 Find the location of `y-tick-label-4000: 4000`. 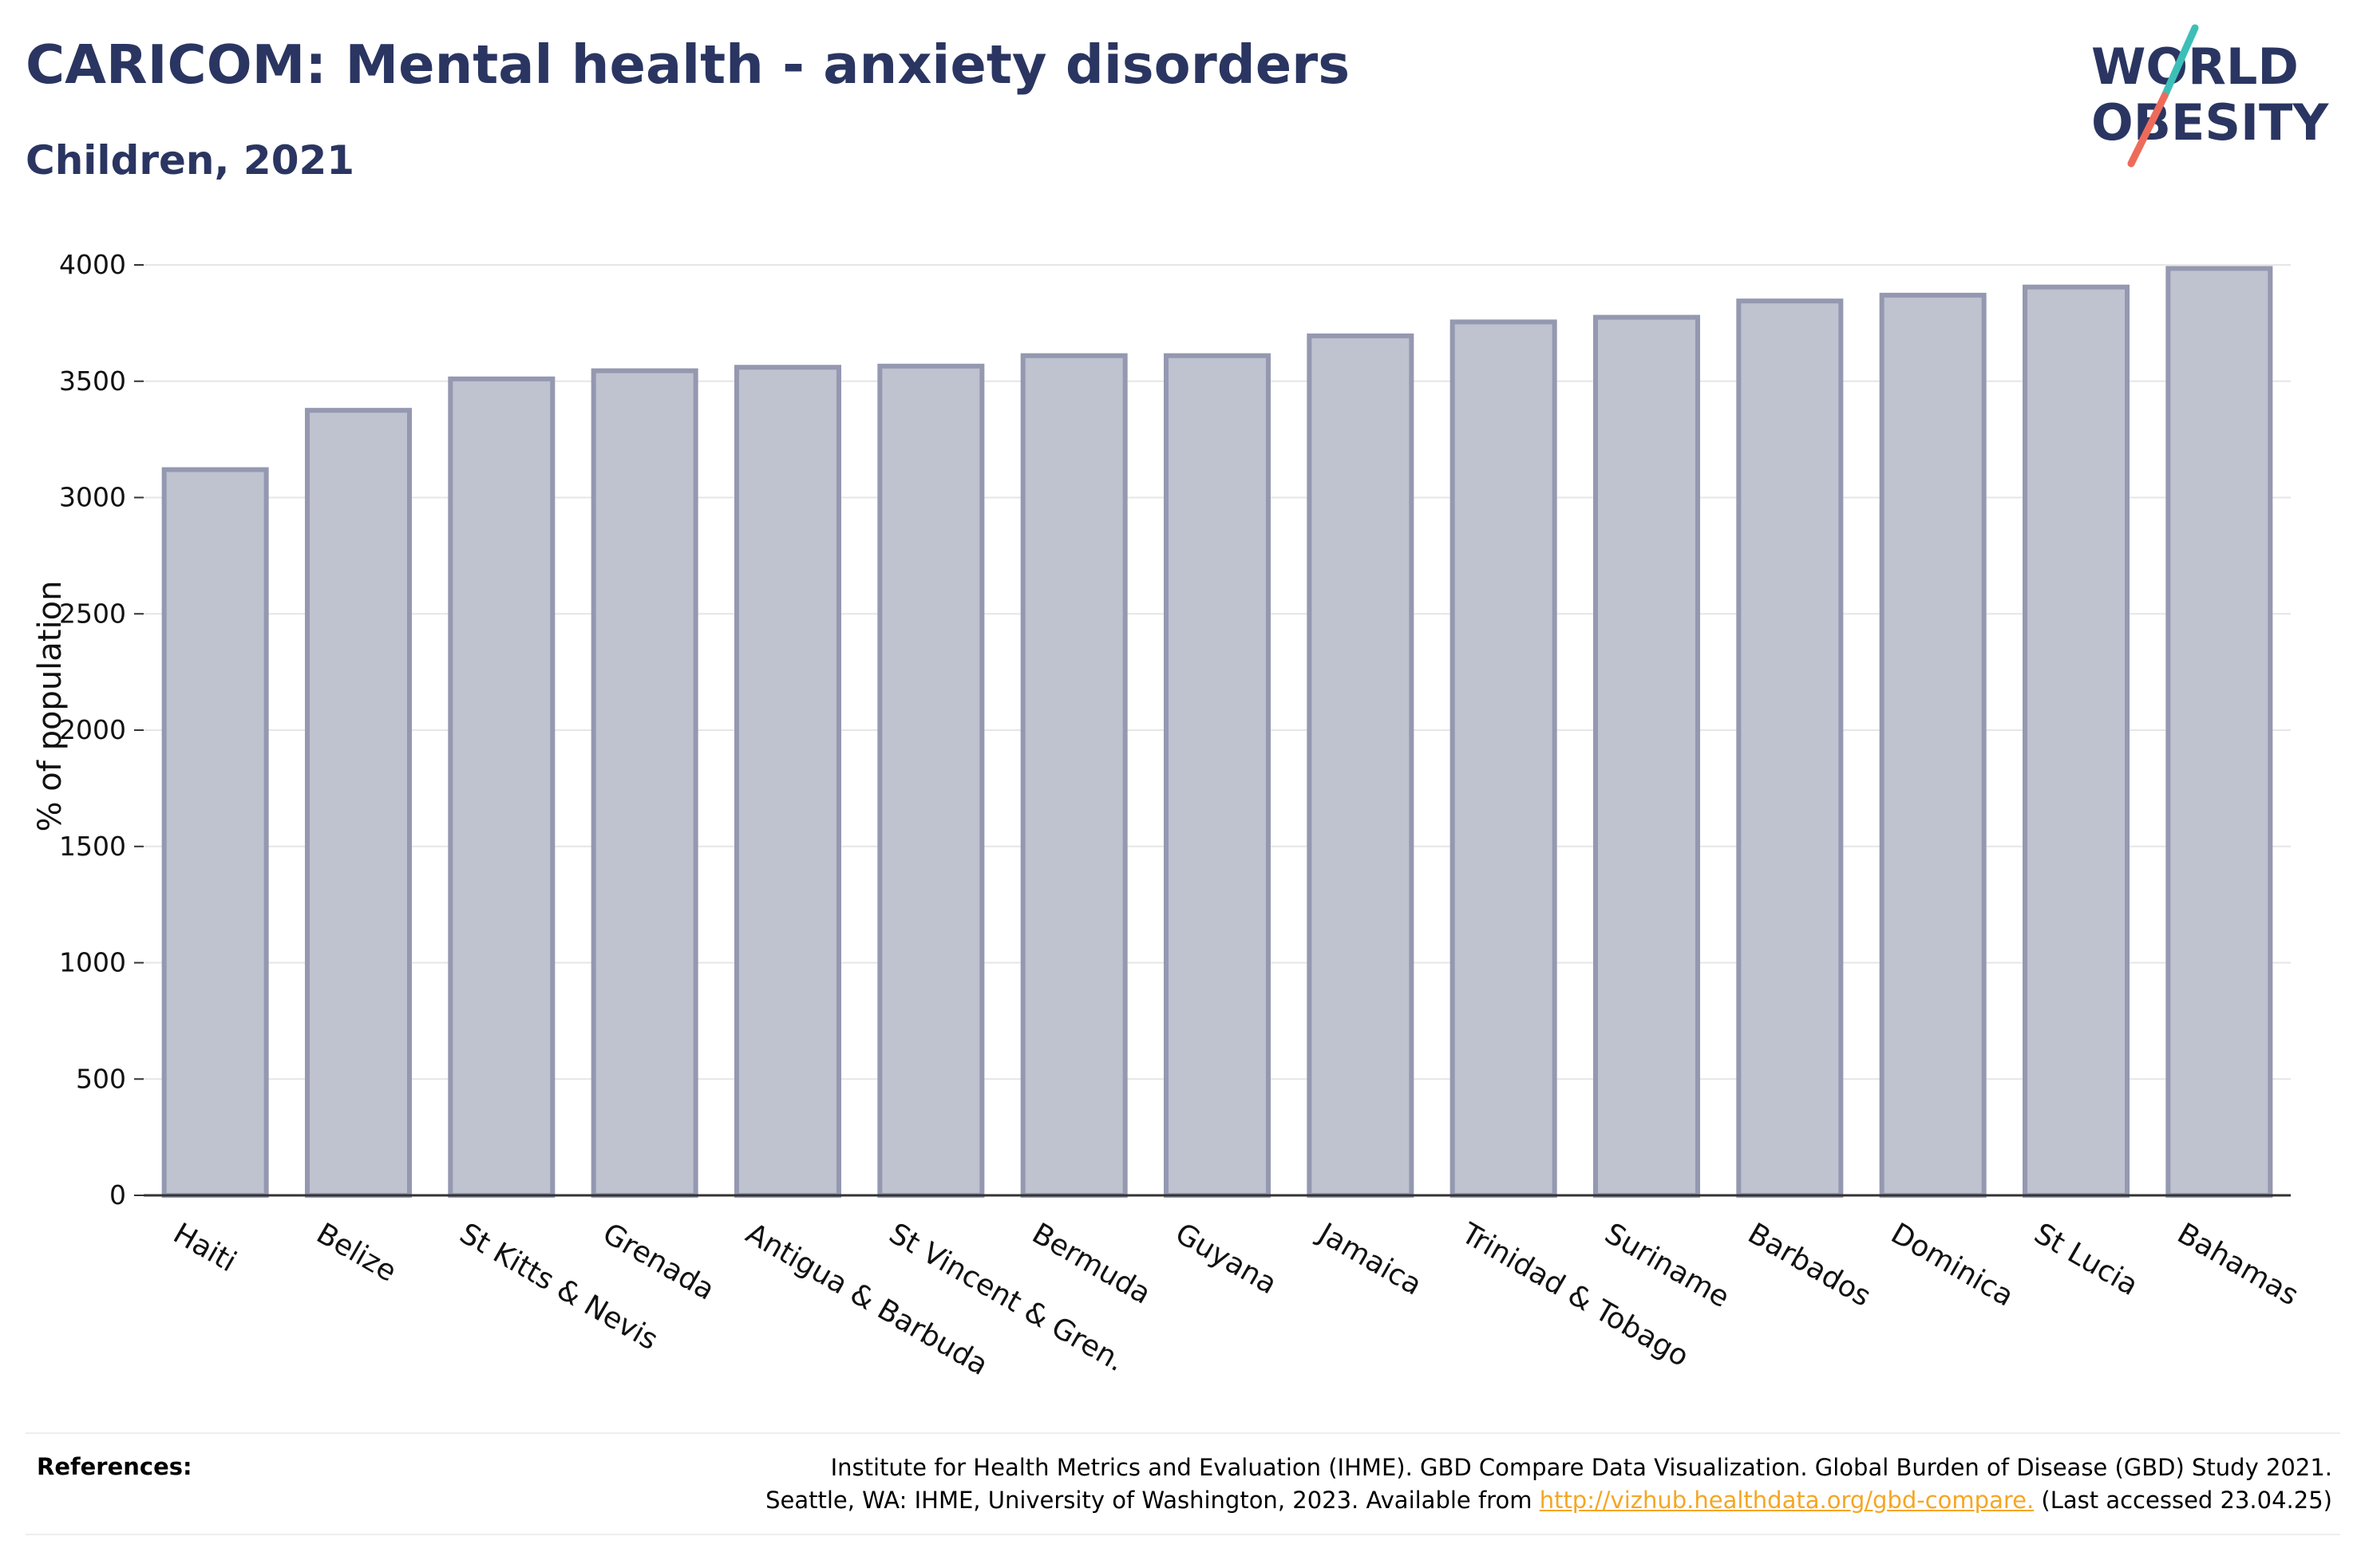

y-tick-label-4000: 4000 is located at coordinates (92, 264).